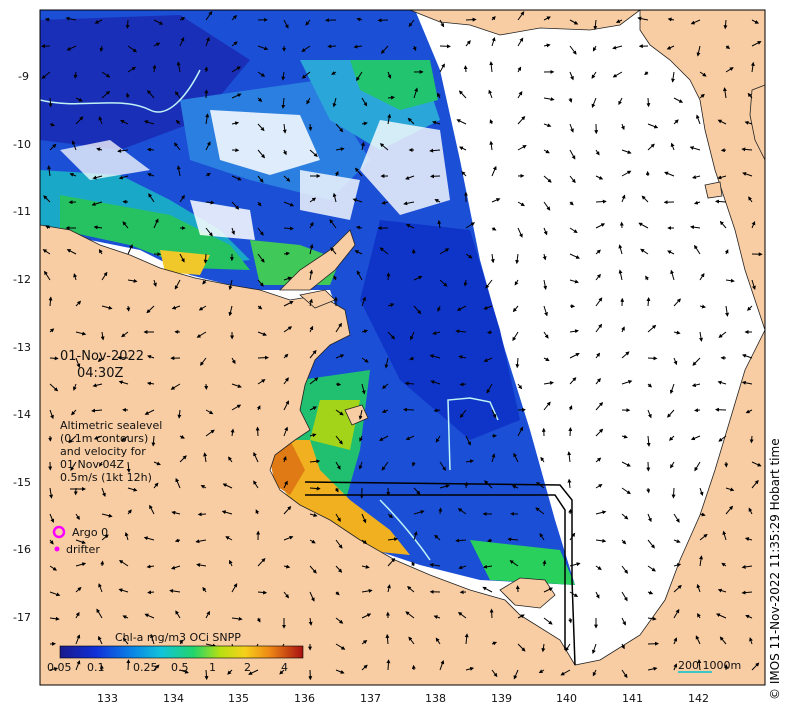 The image size is (792, 716). I want to click on drifter-marker, so click(57, 549).